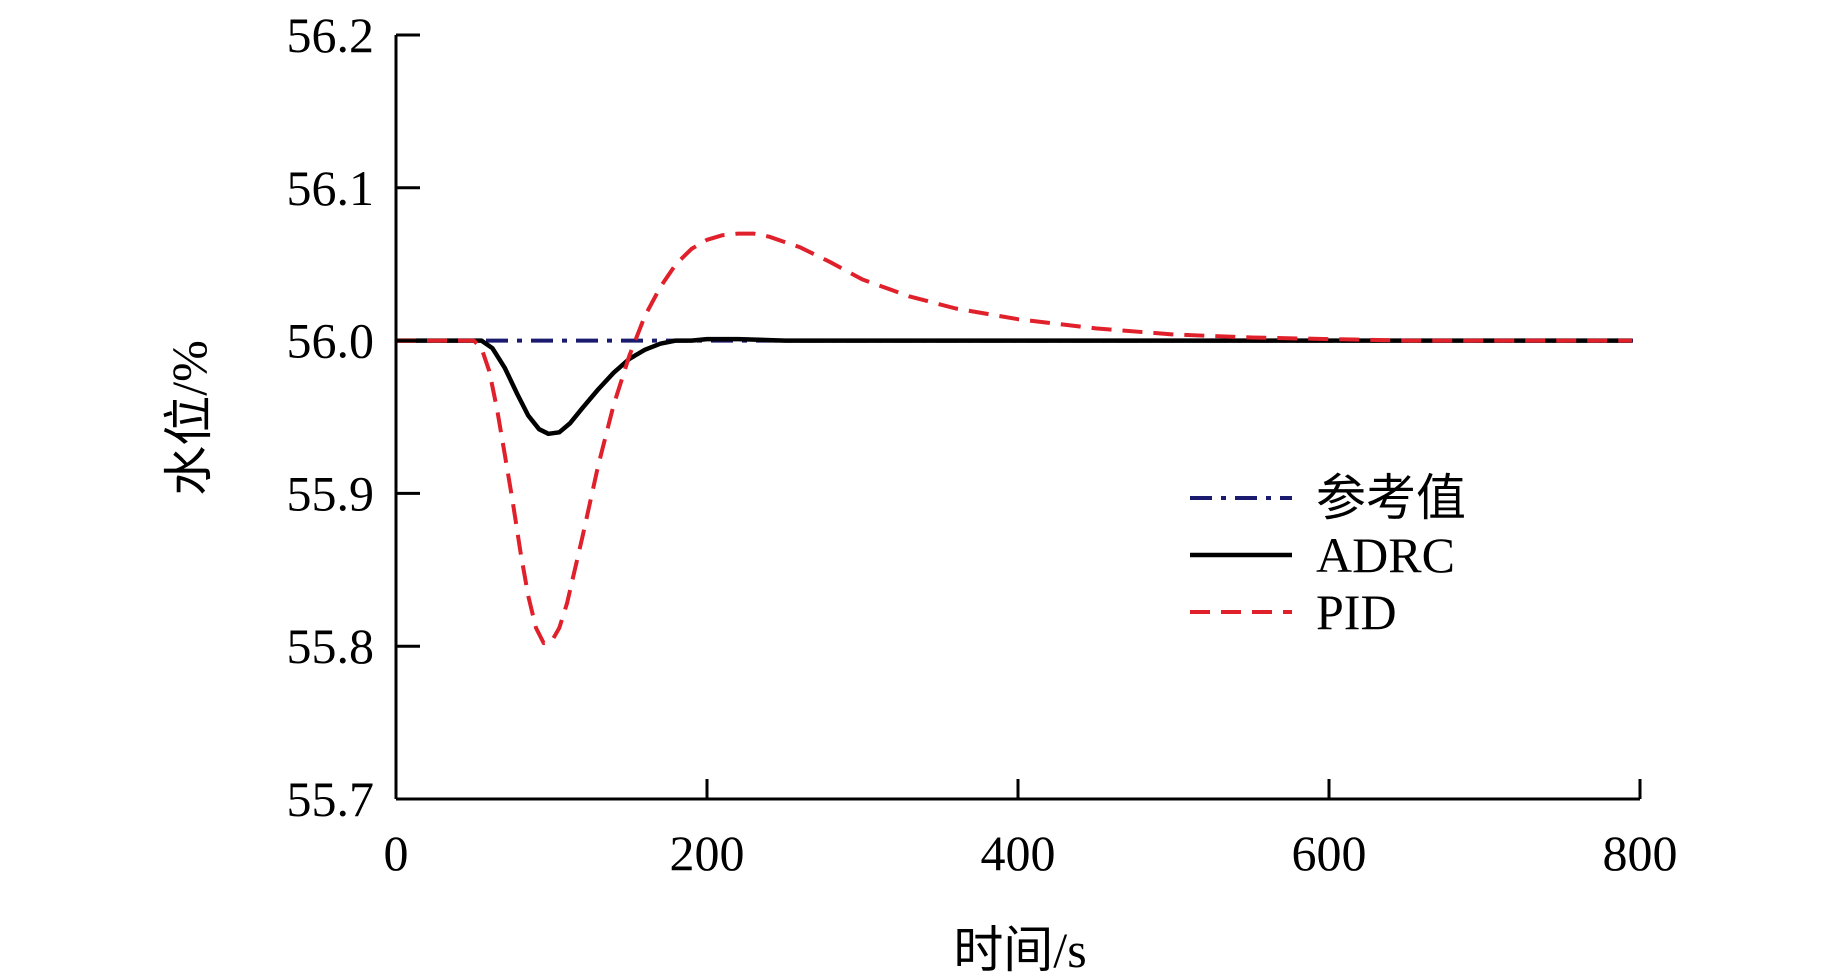 This screenshot has height=980, width=1843. What do you see at coordinates (331, 35) in the screenshot?
I see `y-tick-label: 56.2` at bounding box center [331, 35].